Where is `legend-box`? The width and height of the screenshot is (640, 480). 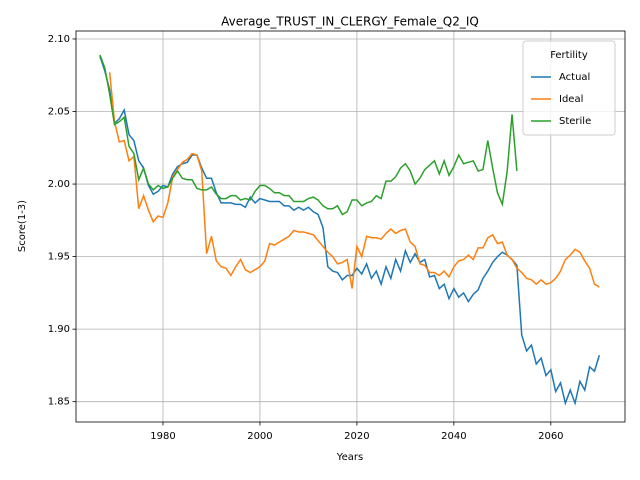 legend-box is located at coordinates (569, 88).